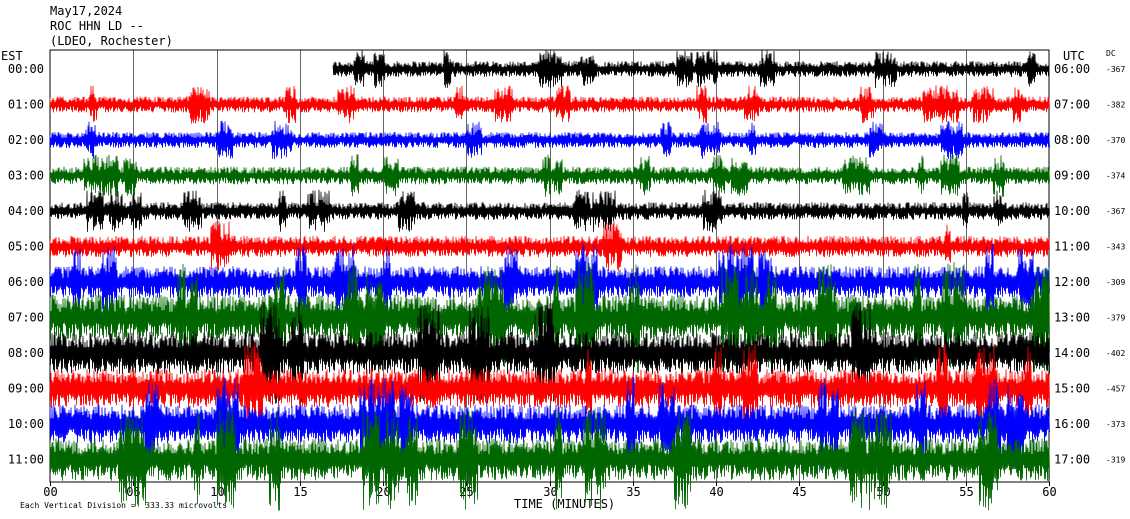 This screenshot has width=1130, height=519. Describe the element at coordinates (1072, 69) in the screenshot. I see `utc-time-label: 06:00` at that location.